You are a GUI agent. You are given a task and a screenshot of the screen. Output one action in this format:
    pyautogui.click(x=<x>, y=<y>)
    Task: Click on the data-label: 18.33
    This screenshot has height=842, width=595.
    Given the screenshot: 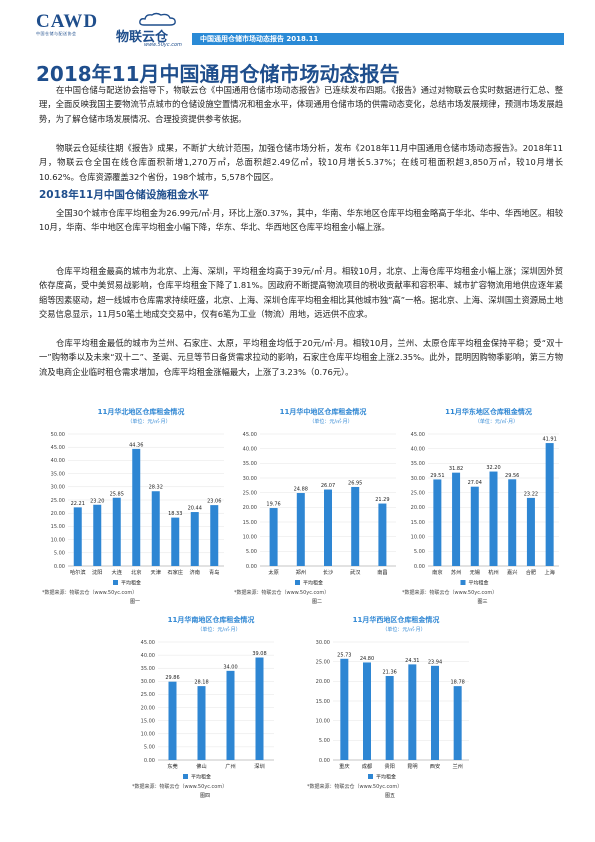 What is the action you would take?
    pyautogui.click(x=175, y=514)
    